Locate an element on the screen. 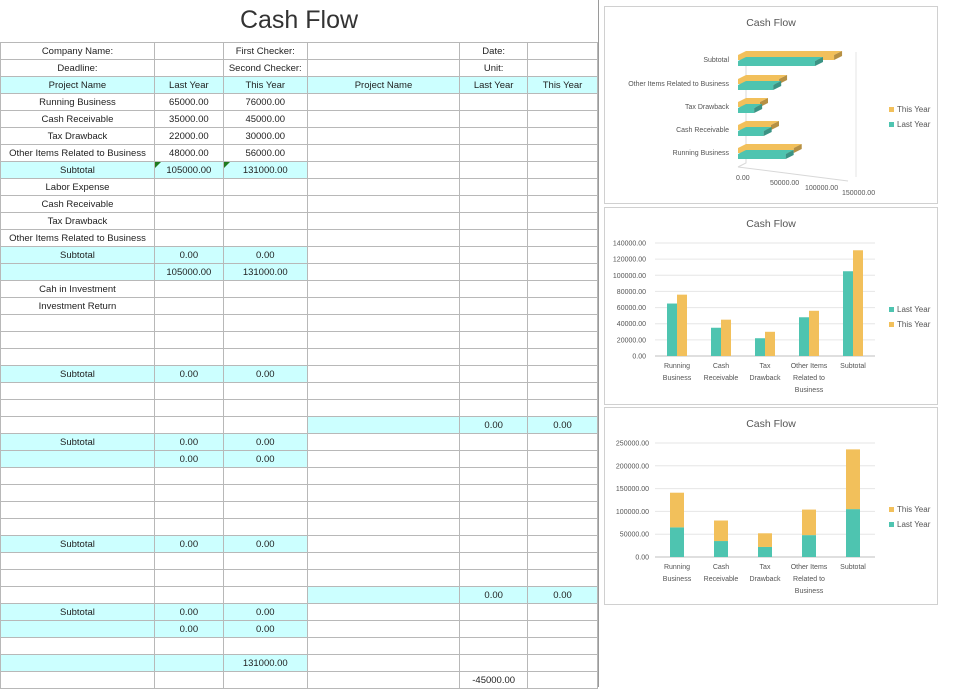 The image size is (976, 689). date-cell is located at coordinates (562, 51).